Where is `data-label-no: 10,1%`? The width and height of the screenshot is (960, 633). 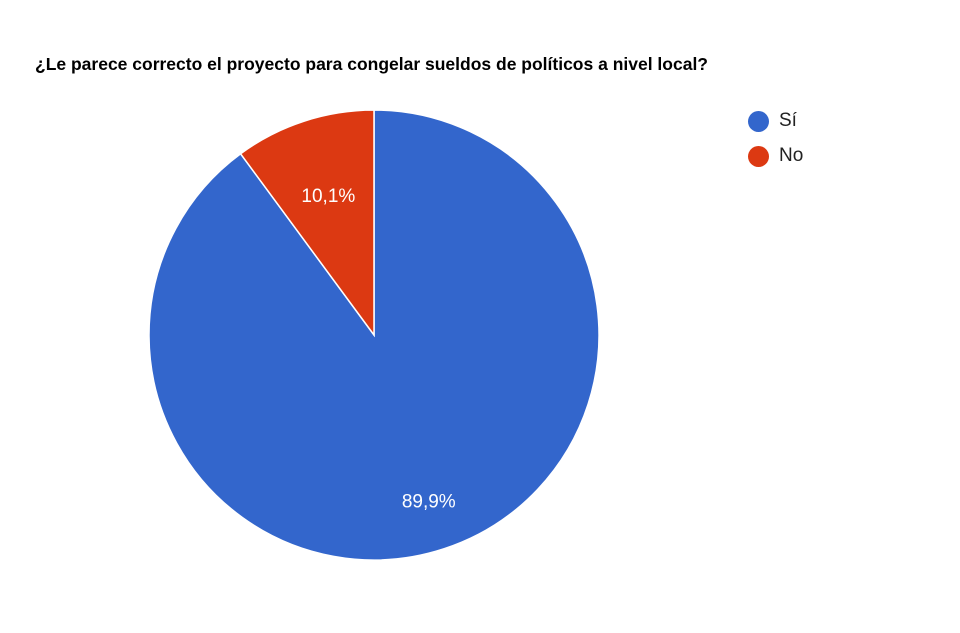
data-label-no: 10,1% is located at coordinates (328, 196).